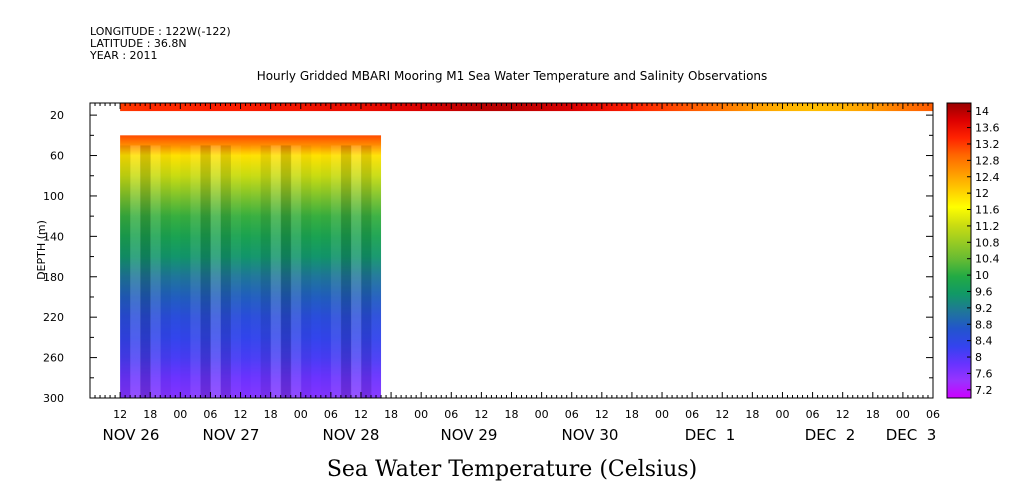 This screenshot has width=1009, height=504. What do you see at coordinates (351, 435) in the screenshot?
I see `x-day-label: NOV 28` at bounding box center [351, 435].